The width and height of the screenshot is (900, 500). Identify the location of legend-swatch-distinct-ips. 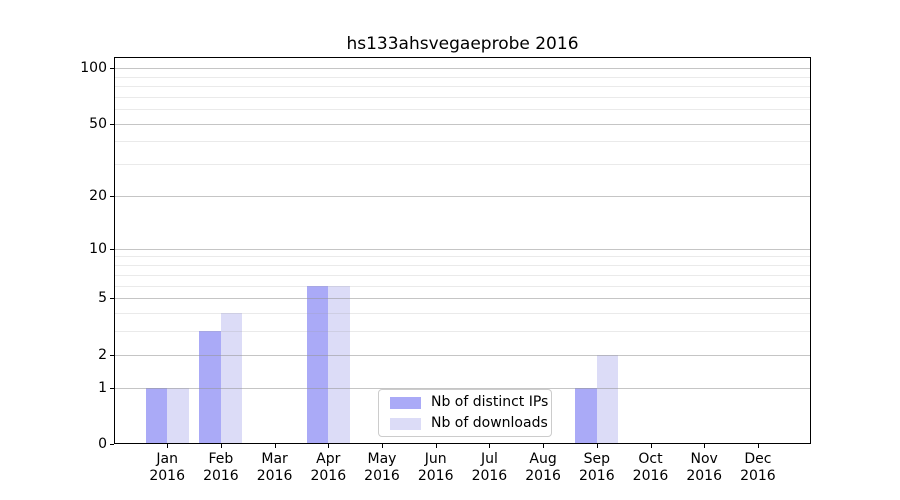
(405, 402).